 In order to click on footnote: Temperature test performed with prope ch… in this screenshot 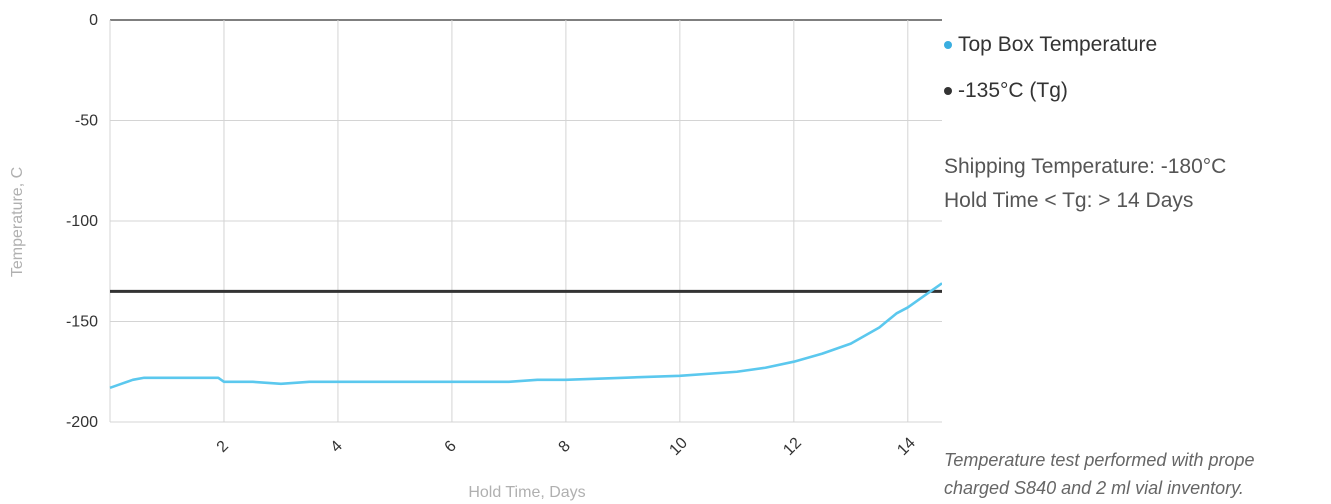, I will do `click(1137, 474)`.